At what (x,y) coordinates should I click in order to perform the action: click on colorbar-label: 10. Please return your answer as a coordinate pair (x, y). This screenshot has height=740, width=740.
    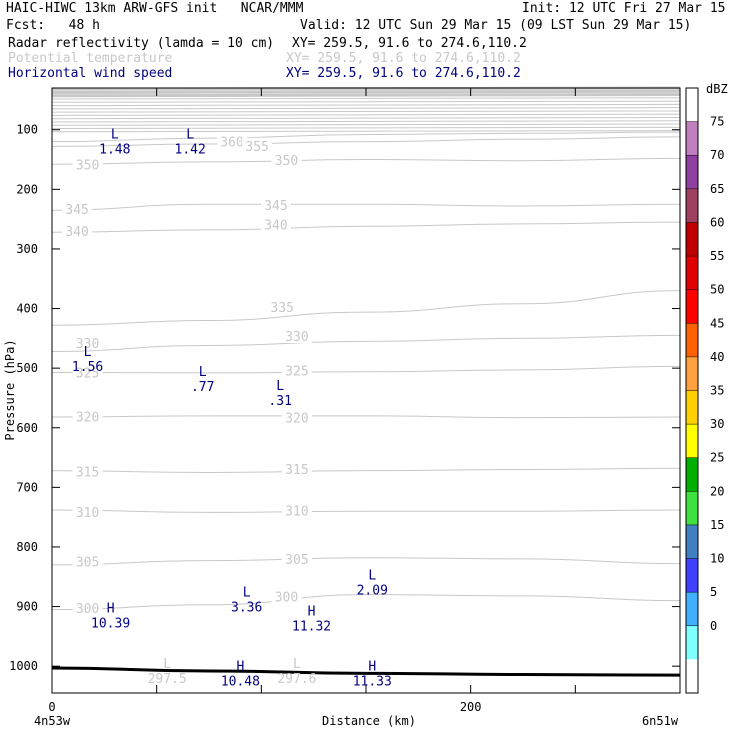
    Looking at the image, I should click on (717, 559).